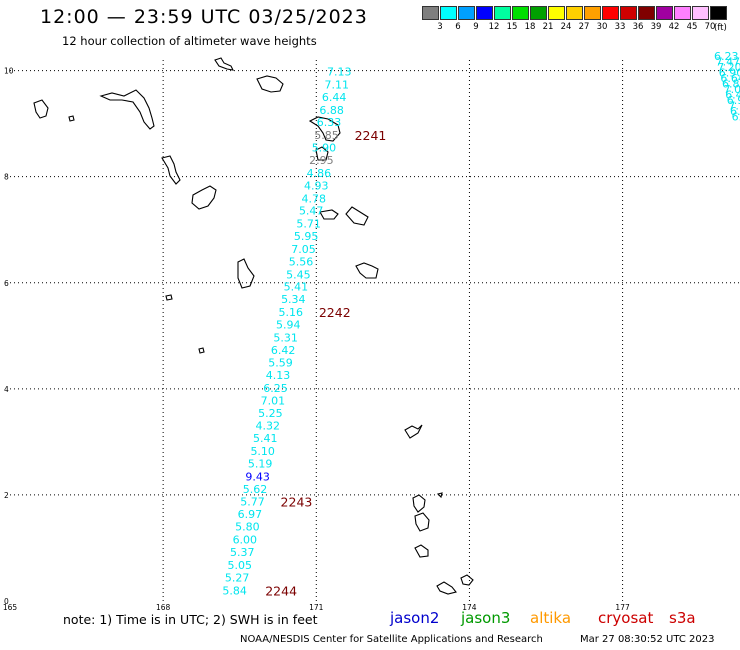 This screenshot has height=650, width=740. What do you see at coordinates (303, 249) in the screenshot?
I see `wave-height-value: 7.05` at bounding box center [303, 249].